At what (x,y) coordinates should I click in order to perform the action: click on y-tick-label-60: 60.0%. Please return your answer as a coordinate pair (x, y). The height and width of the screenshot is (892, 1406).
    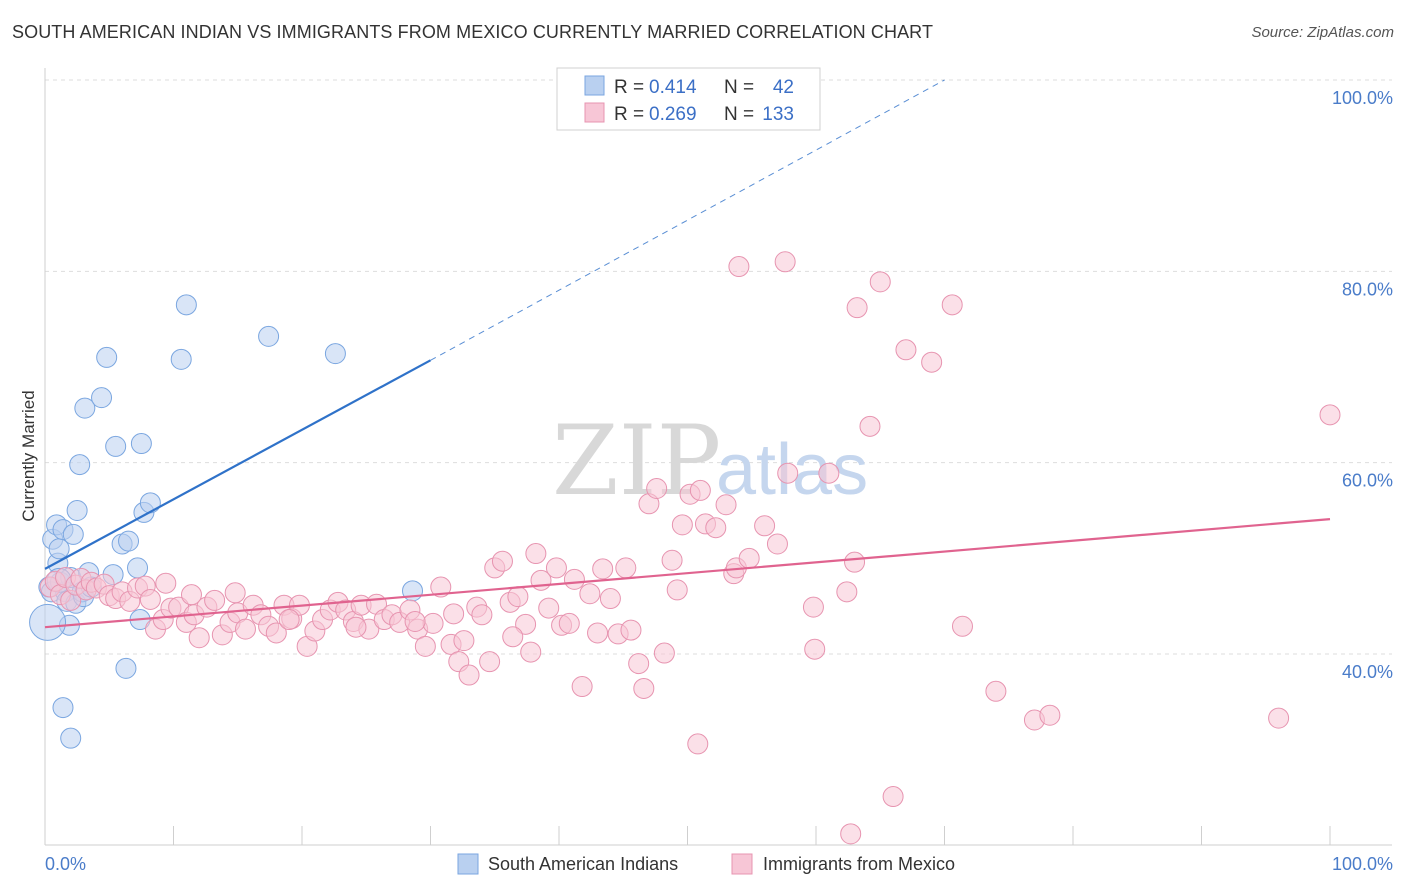
    Looking at the image, I should click on (1367, 481).